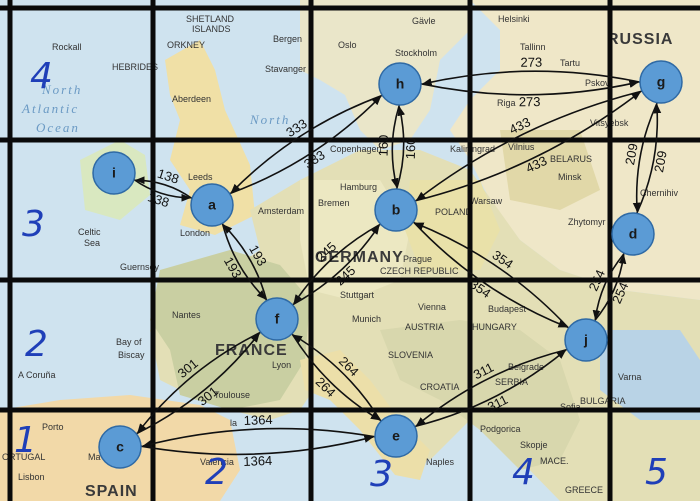 The image size is (700, 501). I want to click on node-j: j, so click(586, 340).